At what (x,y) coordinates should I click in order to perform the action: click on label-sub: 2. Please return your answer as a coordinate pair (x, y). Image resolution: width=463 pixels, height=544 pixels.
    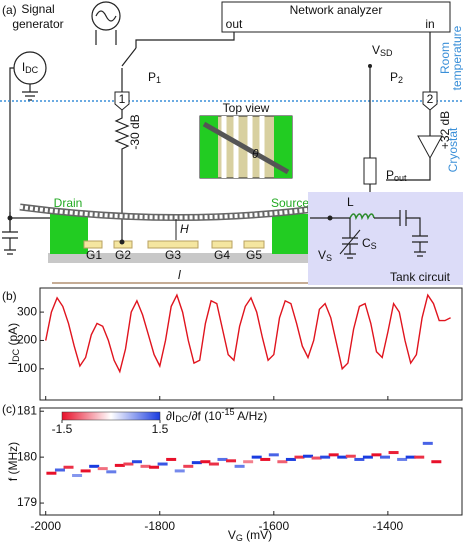
    Looking at the image, I should click on (400, 80).